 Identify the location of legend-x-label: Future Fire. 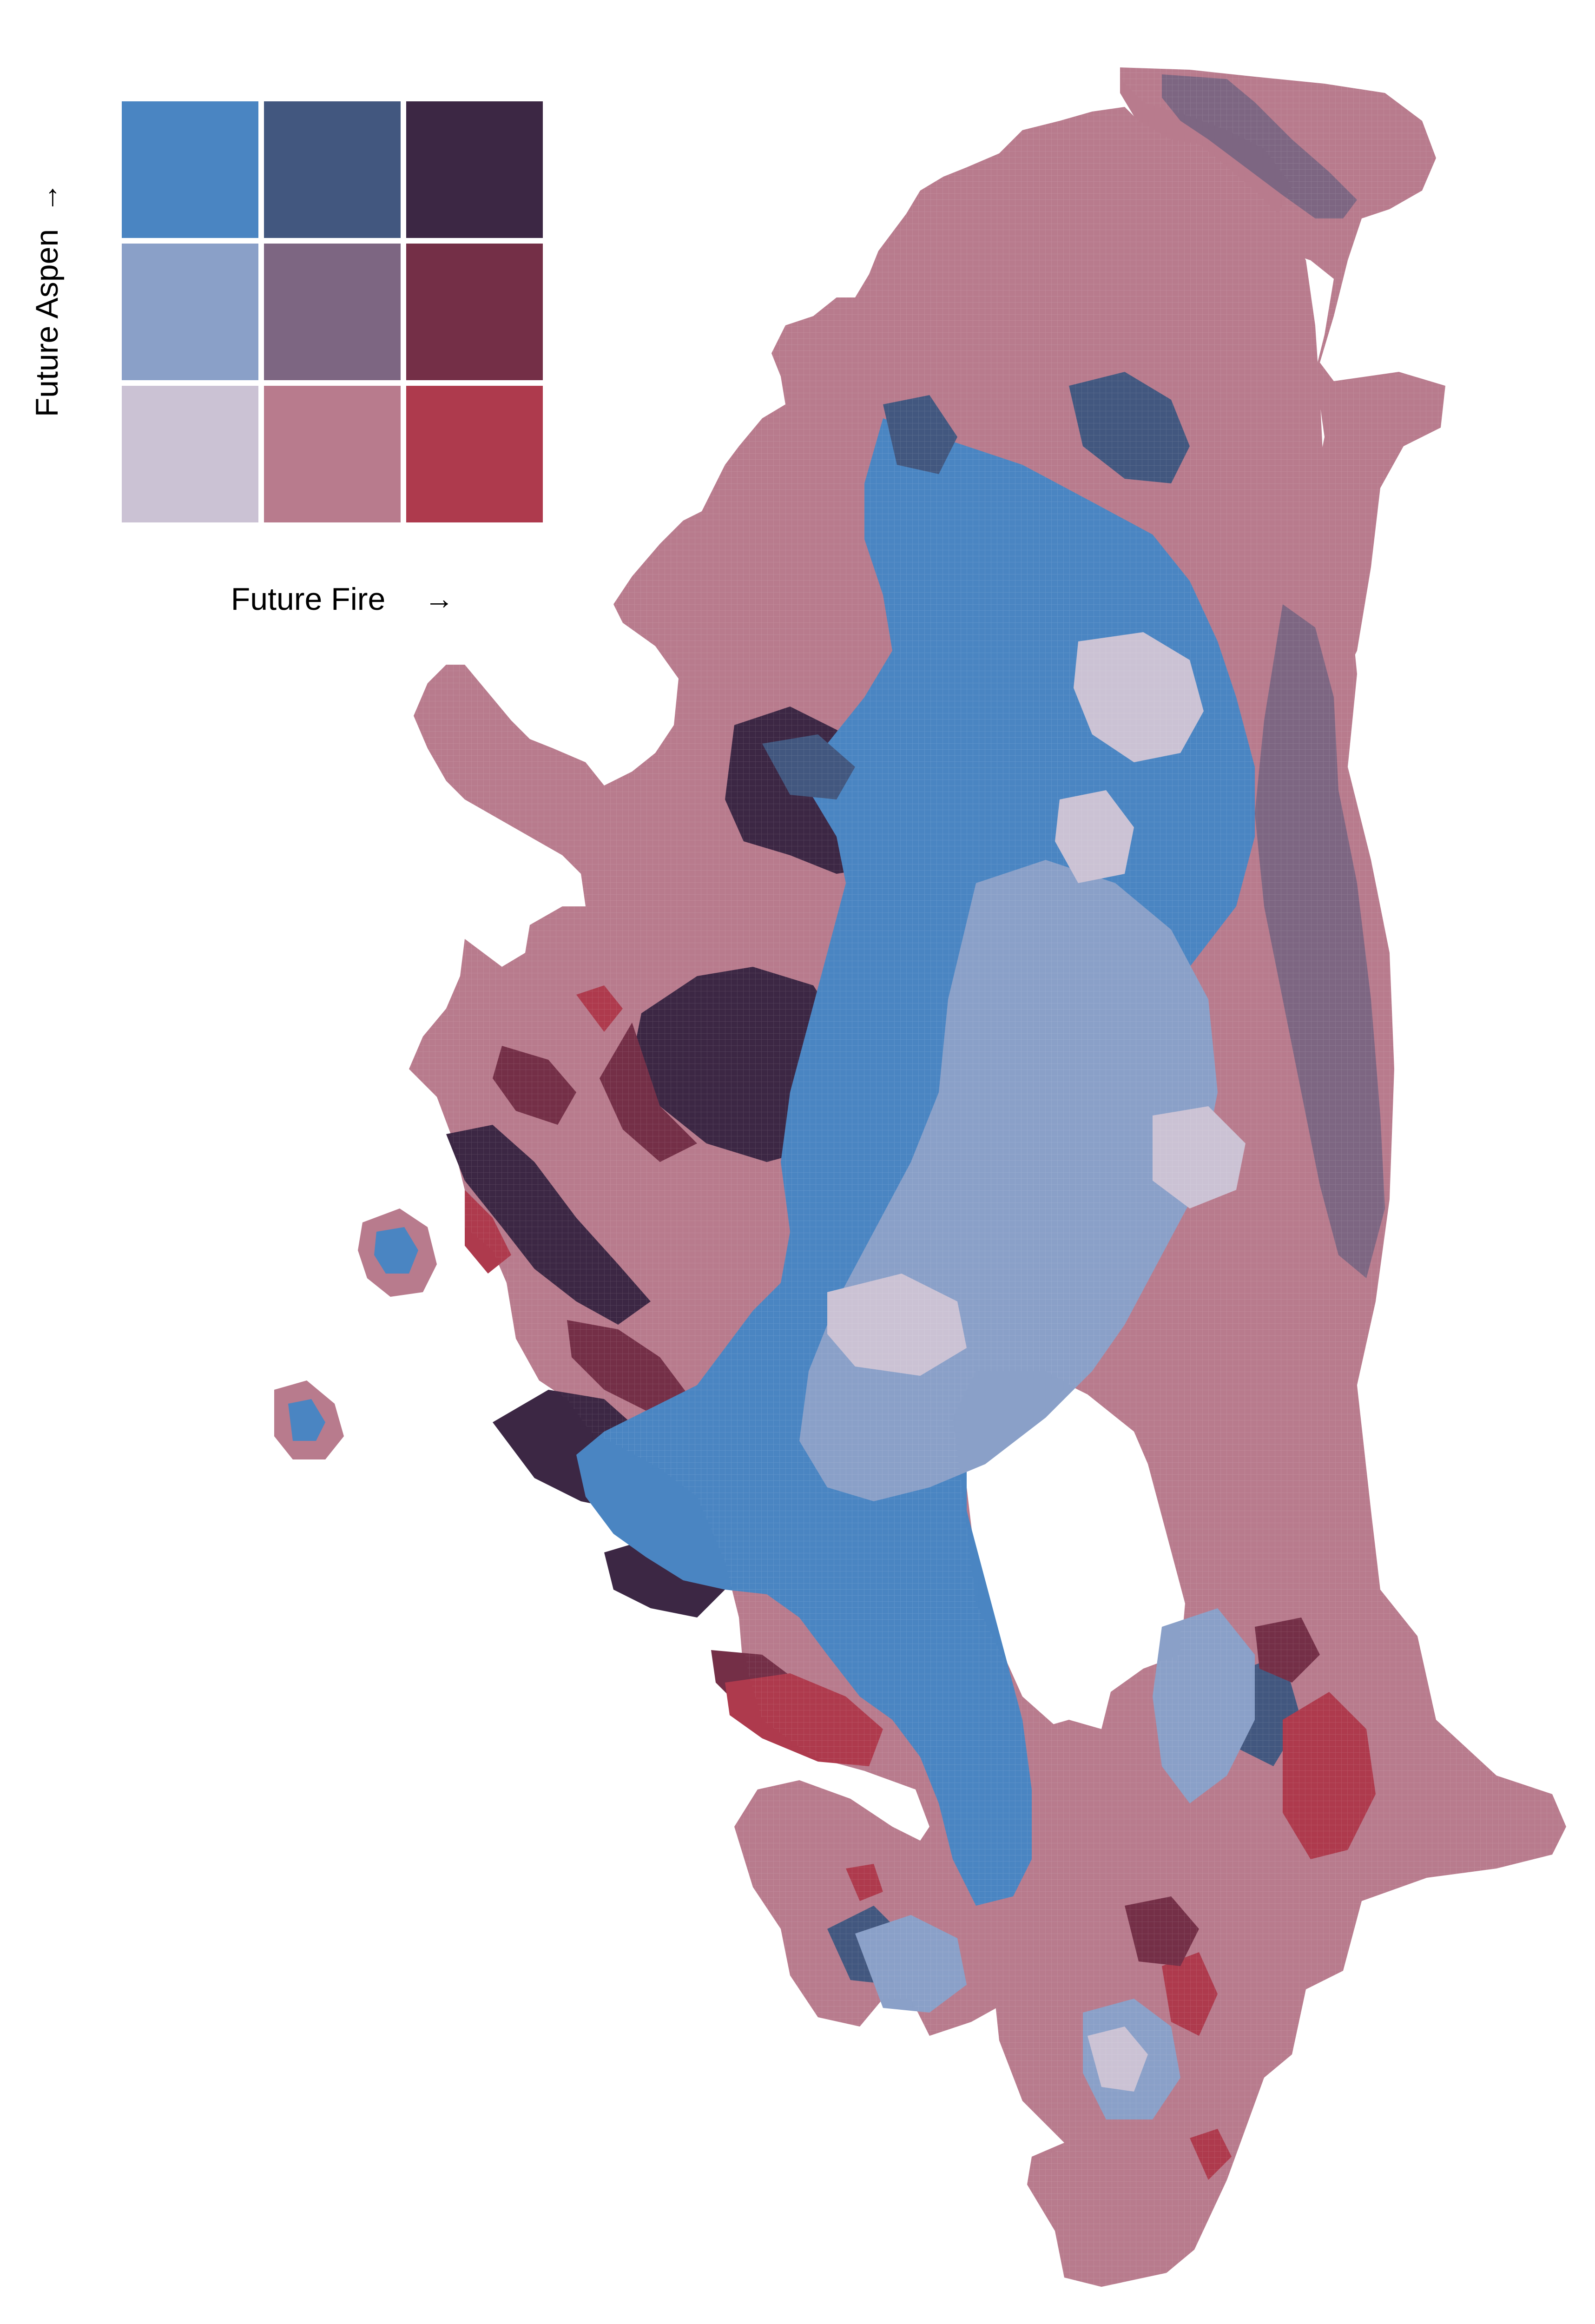
(308, 599).